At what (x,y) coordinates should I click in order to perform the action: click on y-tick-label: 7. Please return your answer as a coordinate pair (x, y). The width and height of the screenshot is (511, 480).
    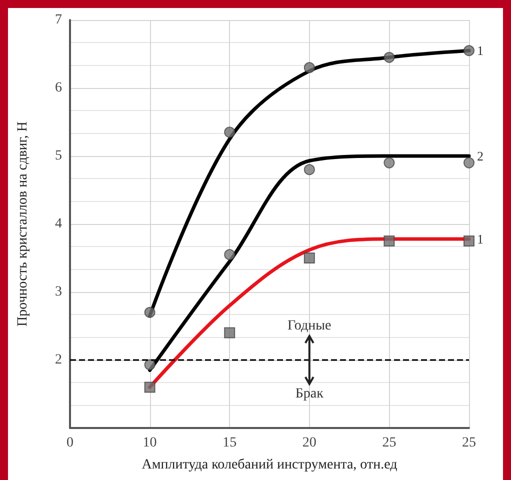
    Looking at the image, I should click on (58, 20).